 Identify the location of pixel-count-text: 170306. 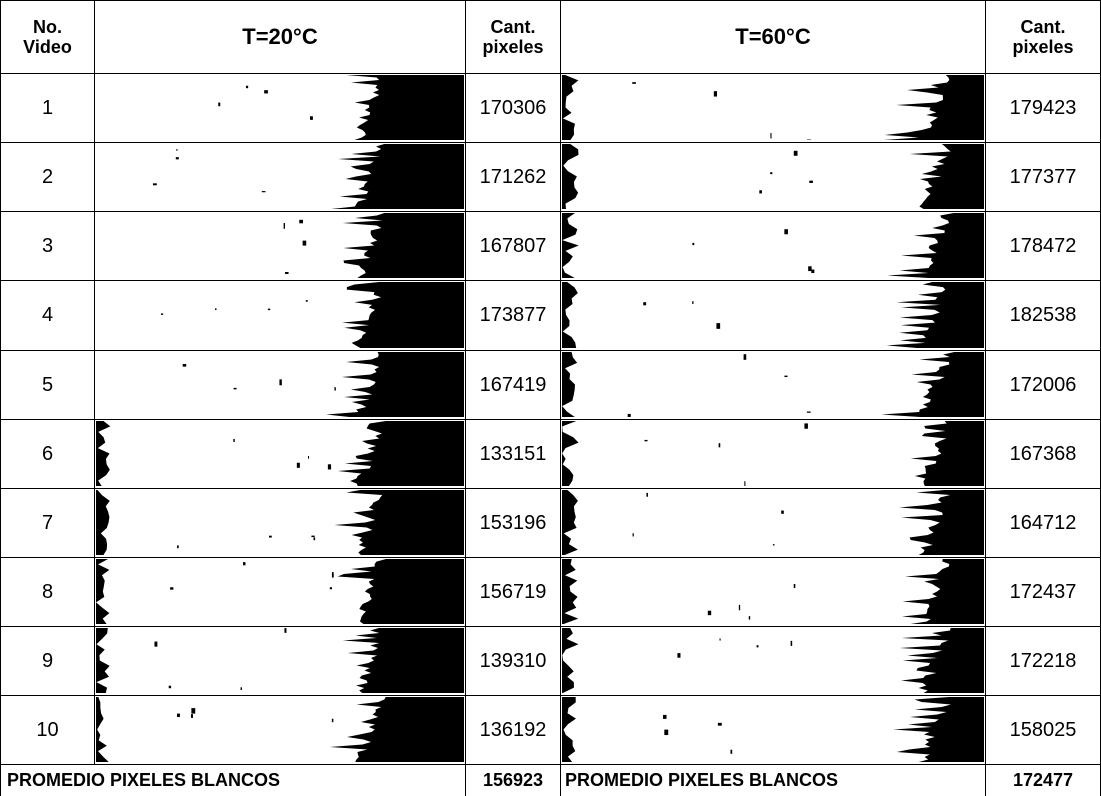
(513, 107).